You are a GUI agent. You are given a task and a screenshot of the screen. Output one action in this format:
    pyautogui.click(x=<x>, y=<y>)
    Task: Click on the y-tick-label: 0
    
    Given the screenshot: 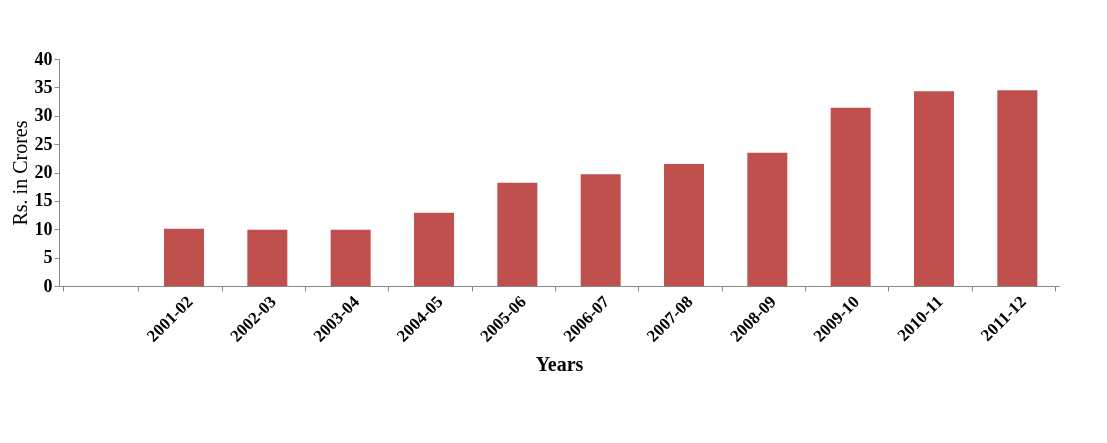 What is the action you would take?
    pyautogui.click(x=48, y=285)
    